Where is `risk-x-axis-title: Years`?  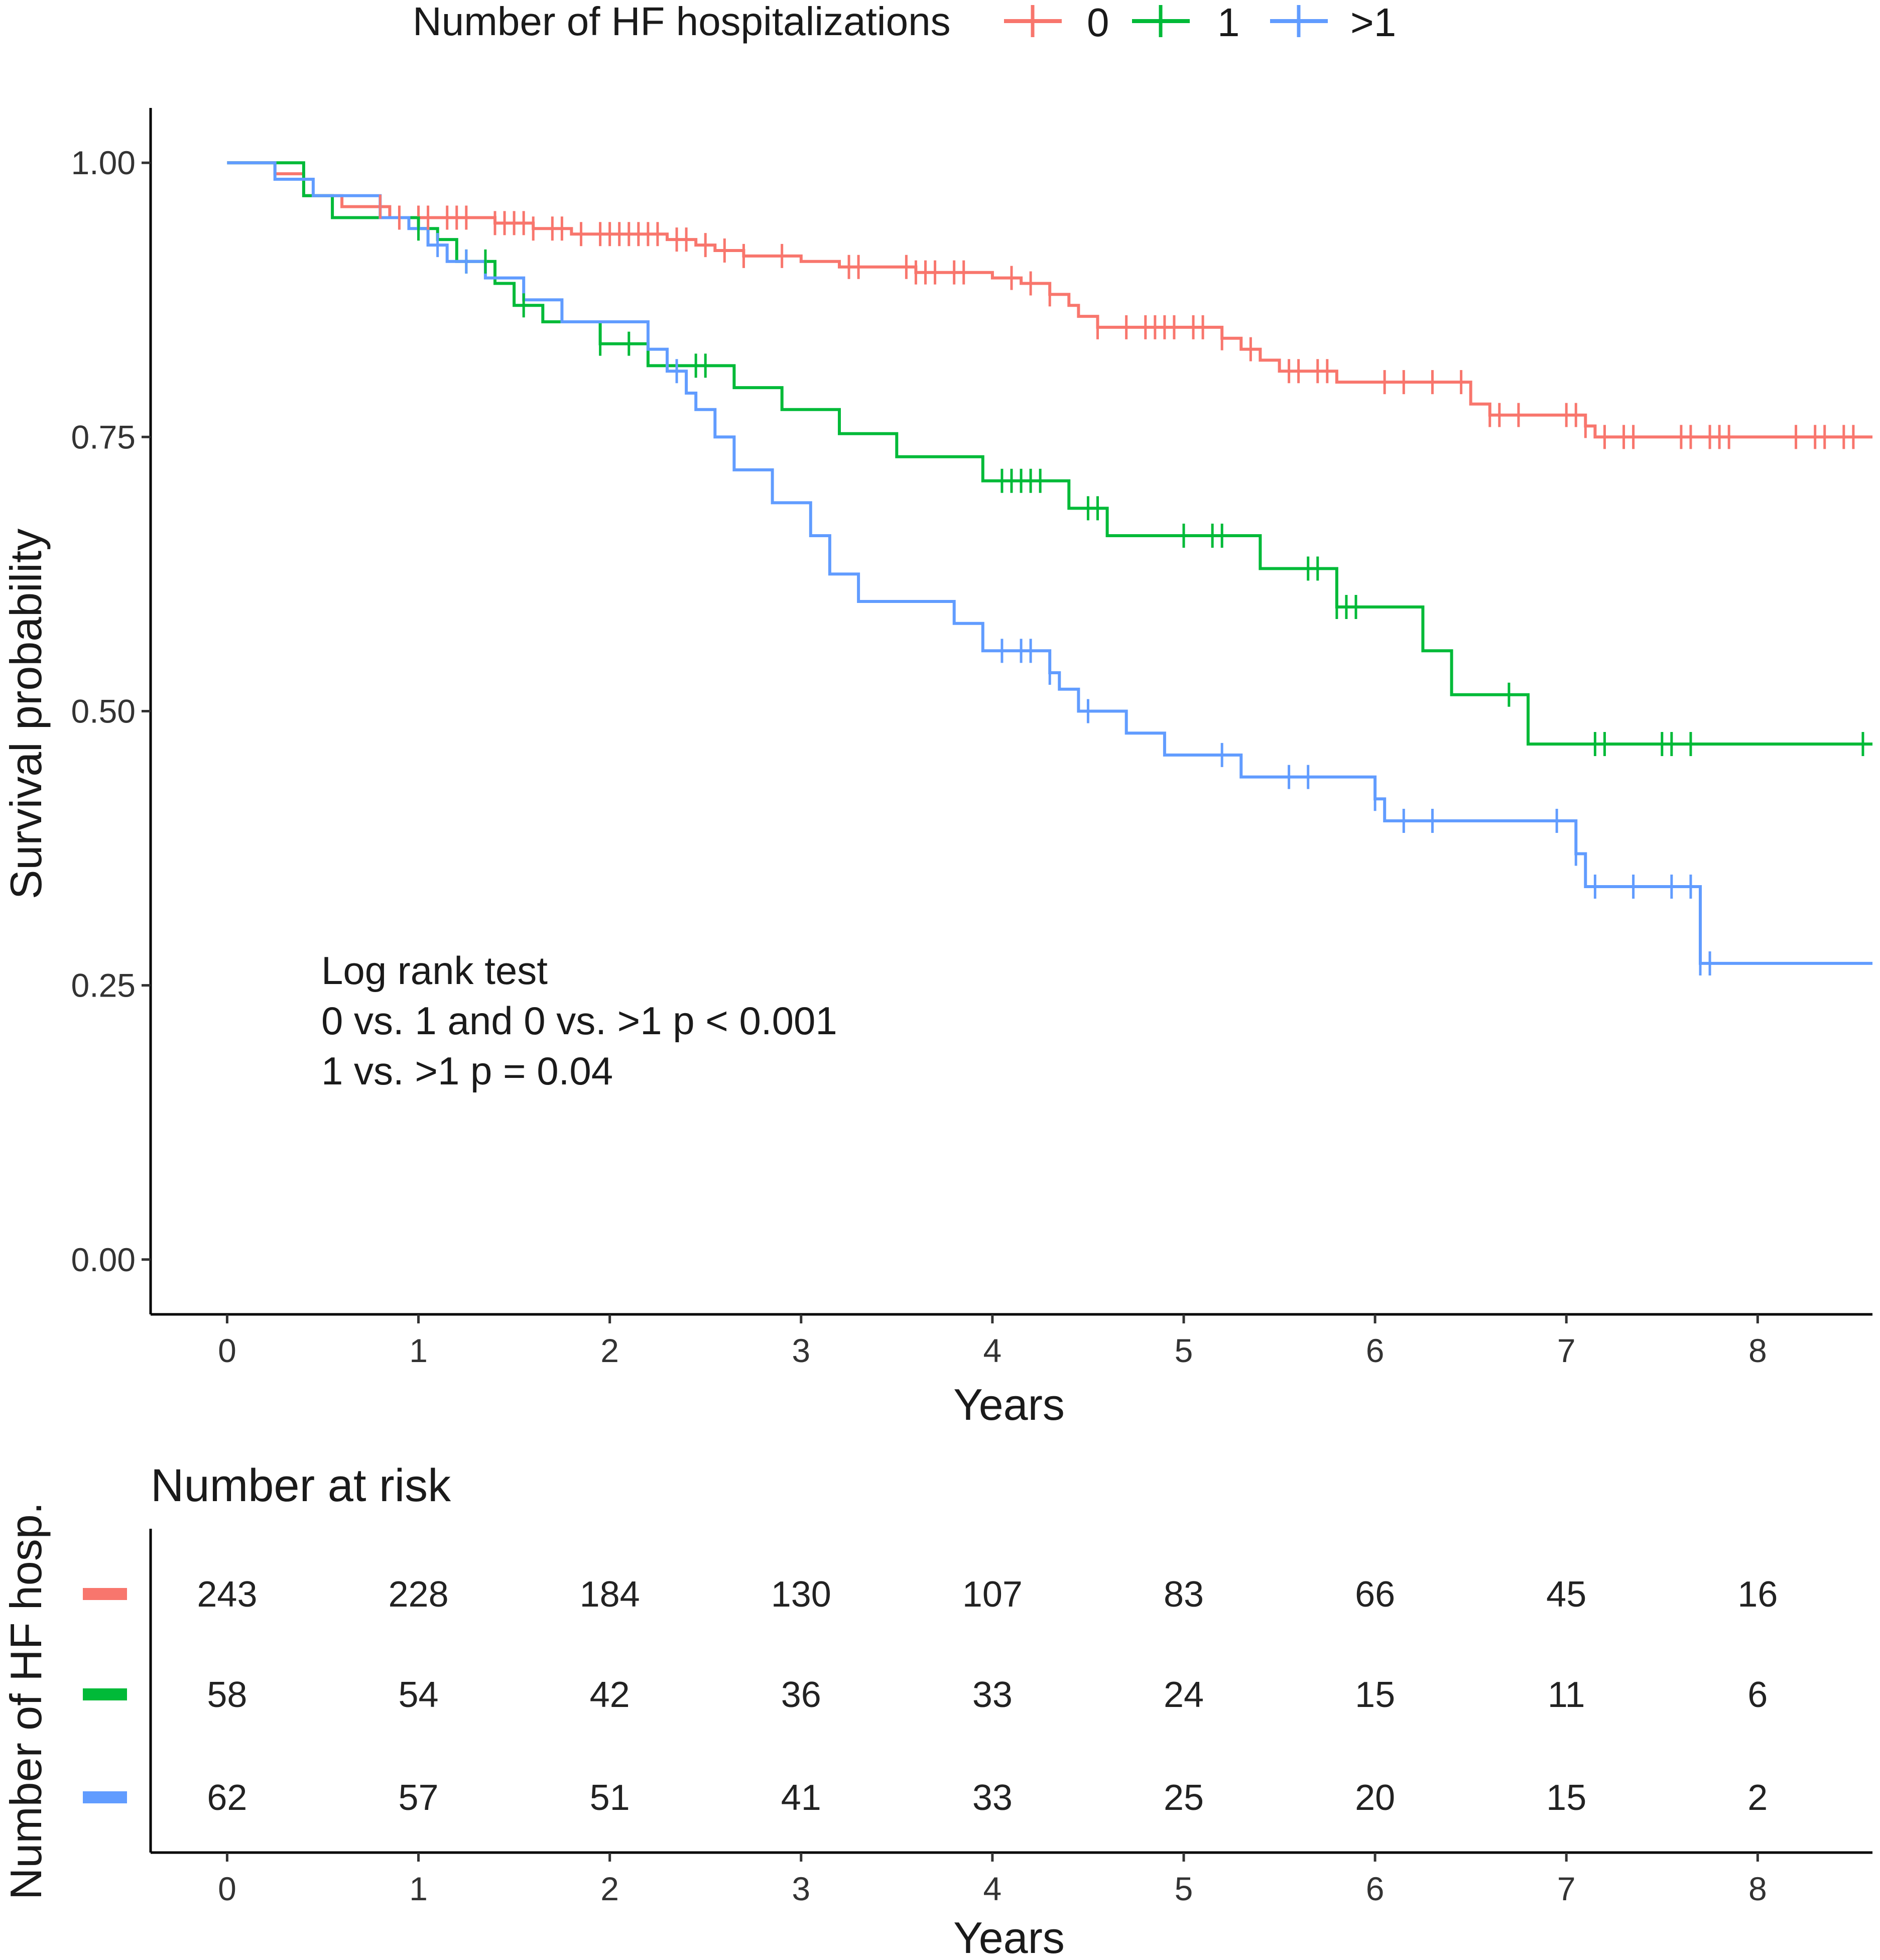
risk-x-axis-title: Years is located at coordinates (1009, 1936).